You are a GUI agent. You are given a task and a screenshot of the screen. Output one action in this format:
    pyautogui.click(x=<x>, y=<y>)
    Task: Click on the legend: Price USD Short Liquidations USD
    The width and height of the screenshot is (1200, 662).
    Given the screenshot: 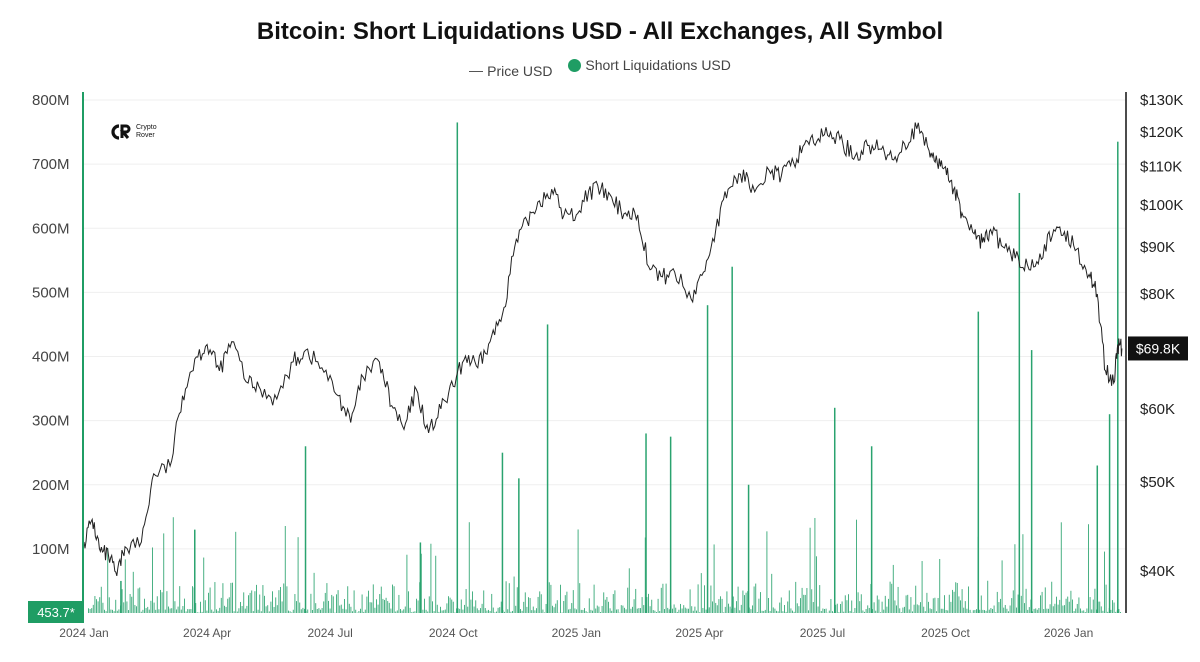 What is the action you would take?
    pyautogui.click(x=600, y=68)
    